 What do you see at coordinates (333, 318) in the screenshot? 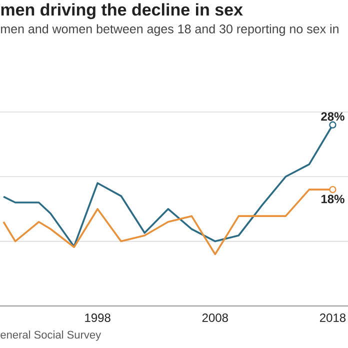
I see `x-tick-label: 2018` at bounding box center [333, 318].